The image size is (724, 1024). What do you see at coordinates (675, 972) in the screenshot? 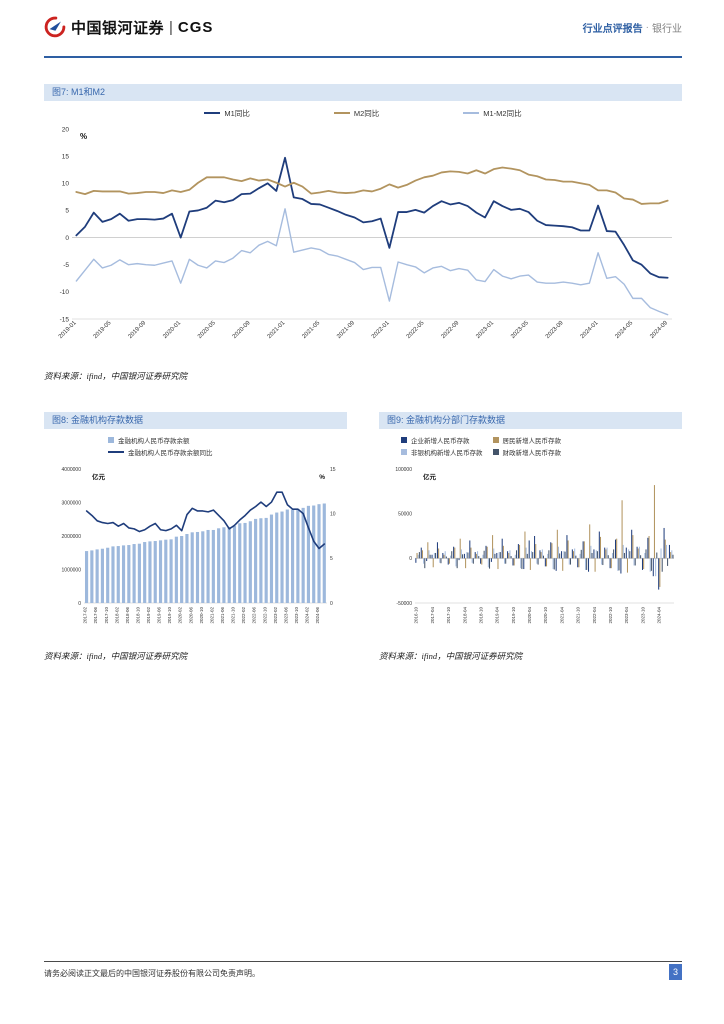
I see `page-number: 3` at bounding box center [675, 972].